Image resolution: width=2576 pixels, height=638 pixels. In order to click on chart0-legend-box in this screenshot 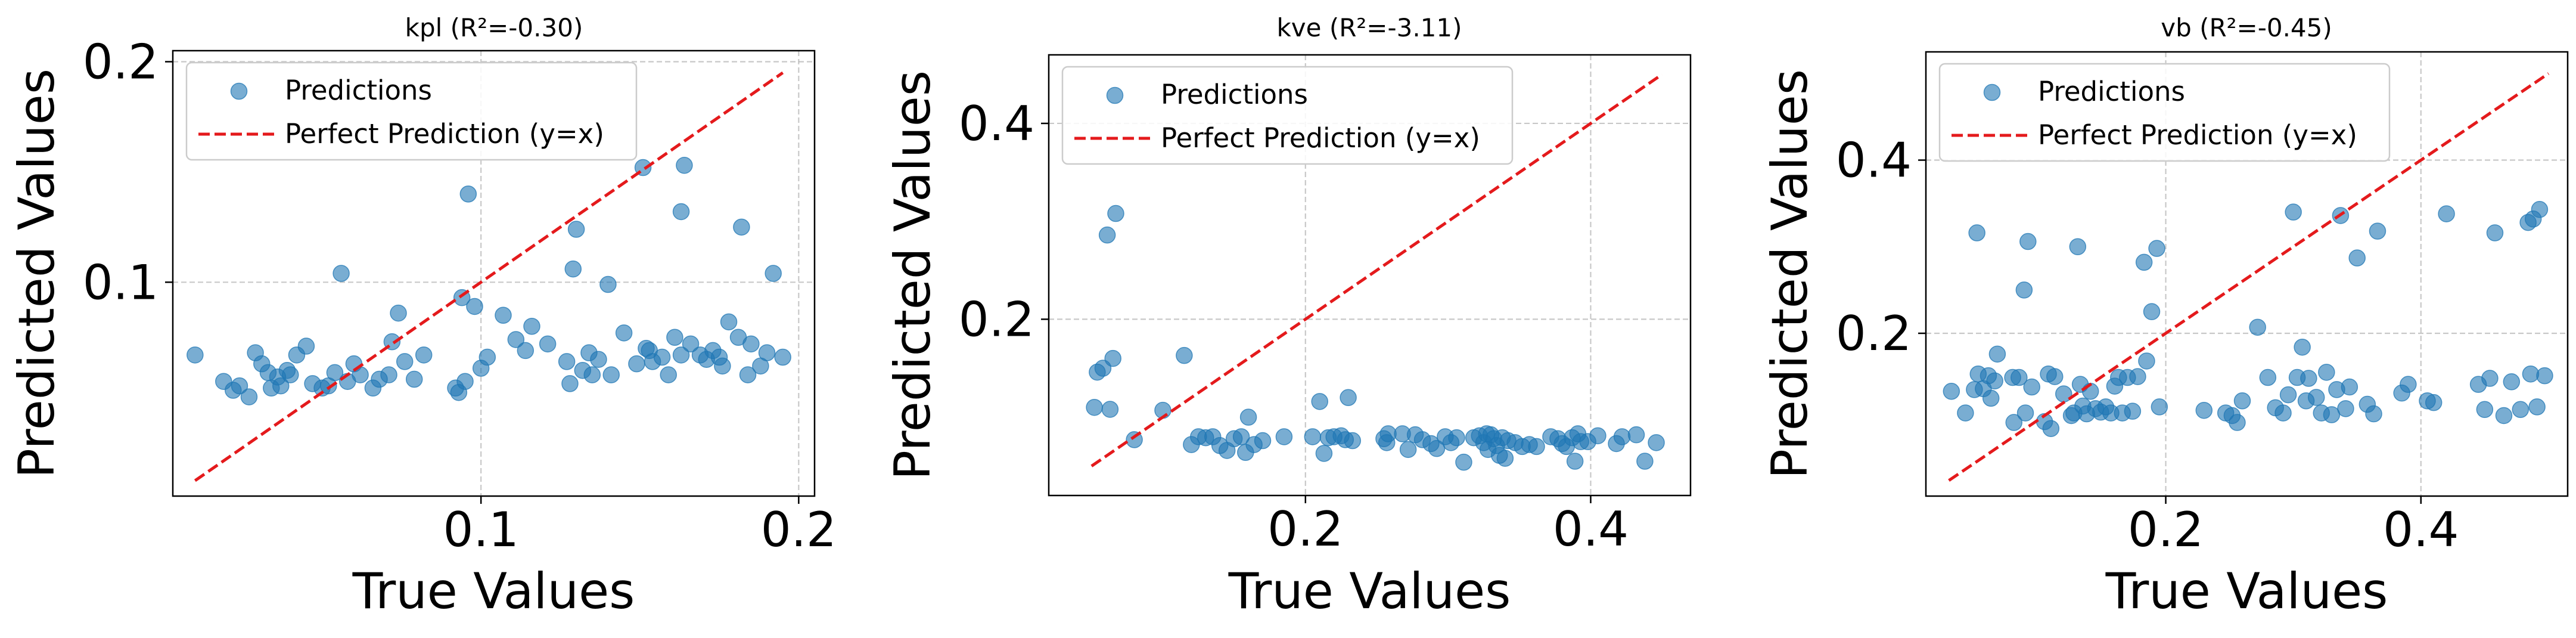, I will do `click(411, 111)`.